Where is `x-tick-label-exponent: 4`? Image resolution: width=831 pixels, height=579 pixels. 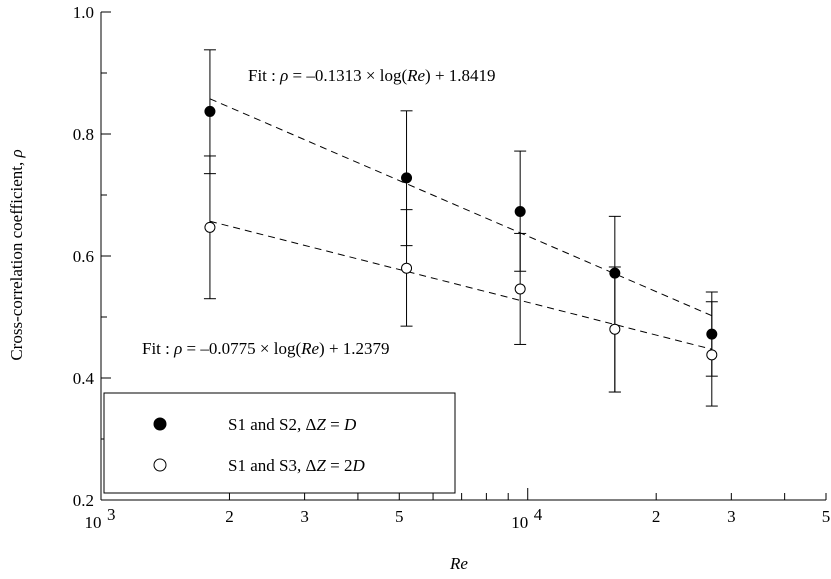
x-tick-label-exponent: 4 is located at coordinates (538, 514).